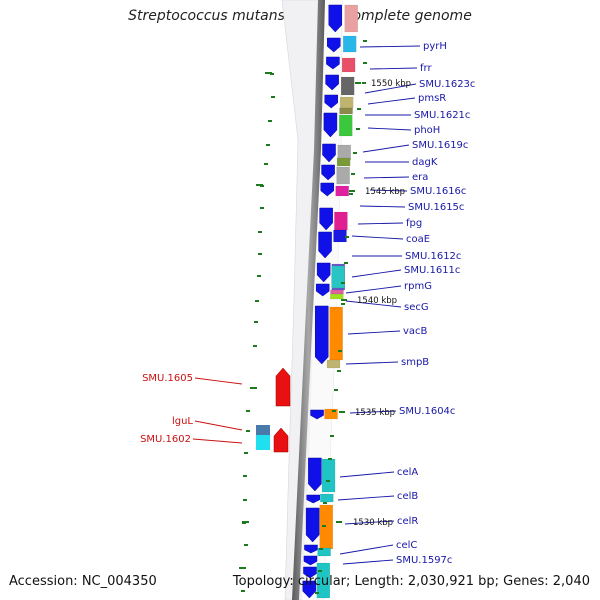  Describe the element at coordinates (424, 560) in the screenshot. I see `gene-label: SMU.1597c` at that location.